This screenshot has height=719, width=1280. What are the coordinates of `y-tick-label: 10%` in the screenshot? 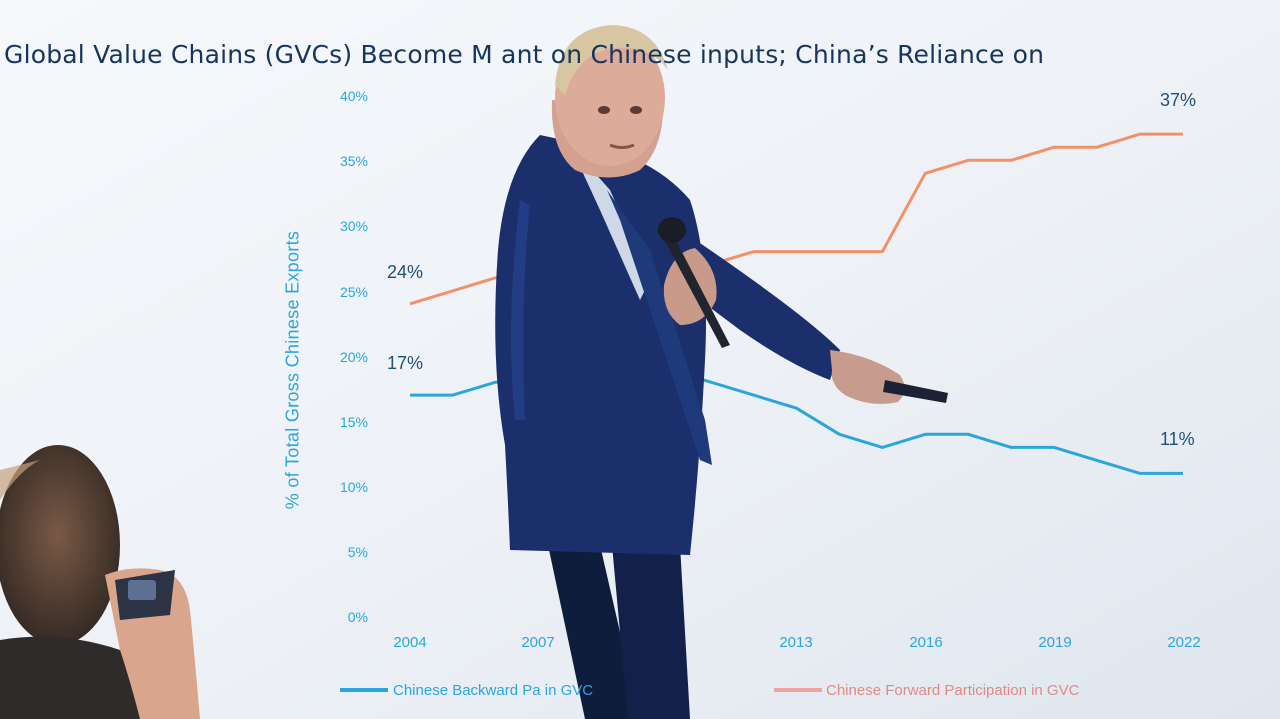 It's located at (353, 487).